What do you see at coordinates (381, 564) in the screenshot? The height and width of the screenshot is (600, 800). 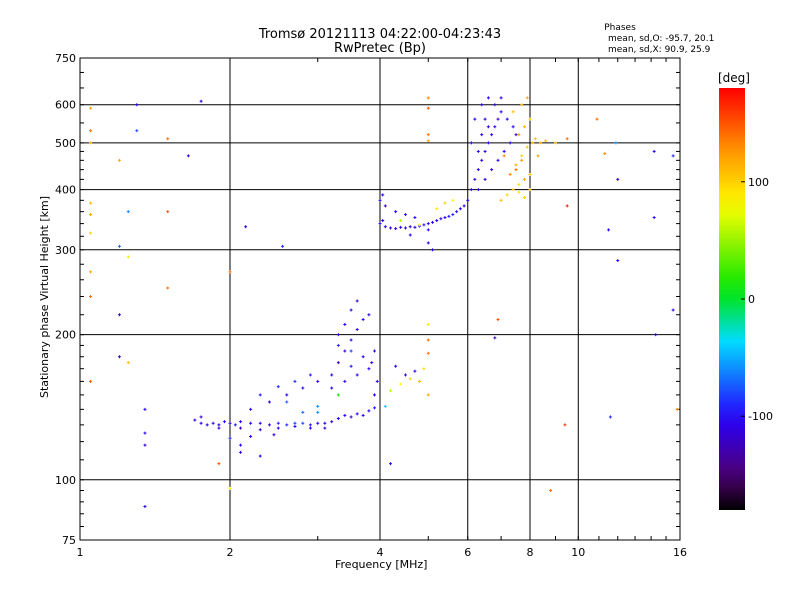 I see `x-axis-label: Frequency [MHz]` at bounding box center [381, 564].